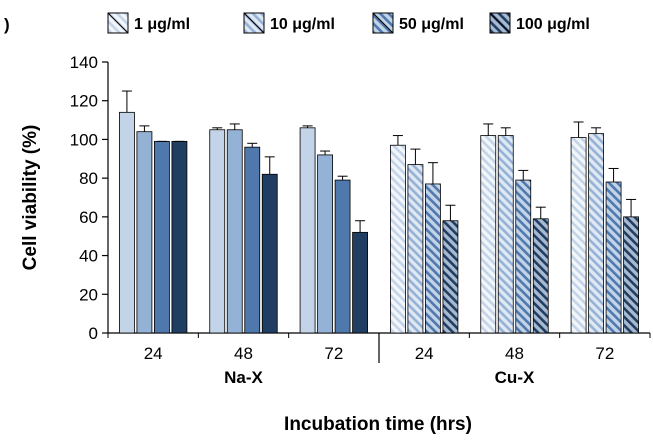  I want to click on legend: 1 μg/ml 10 μg/ml 50 μg/ml 100 μg/ml, so click(348, 23).